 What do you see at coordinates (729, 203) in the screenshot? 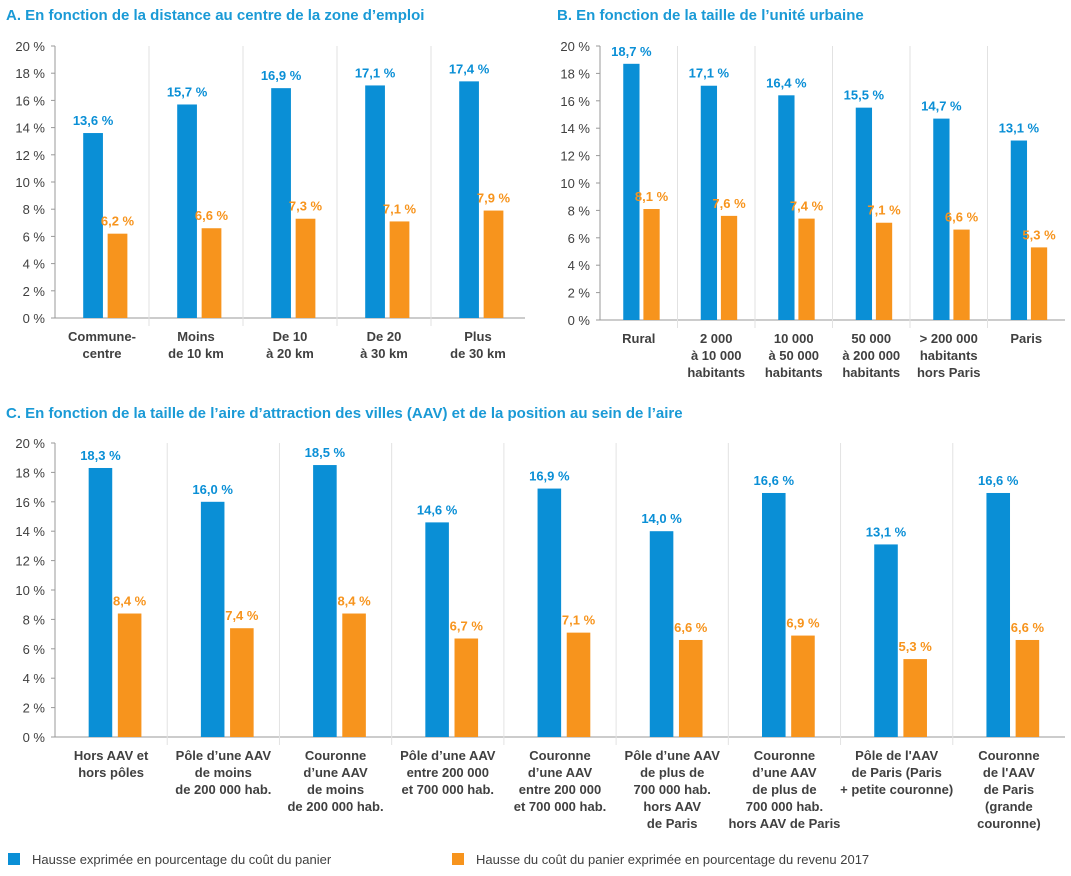
I see `value-label: 7,6 %` at bounding box center [729, 203].